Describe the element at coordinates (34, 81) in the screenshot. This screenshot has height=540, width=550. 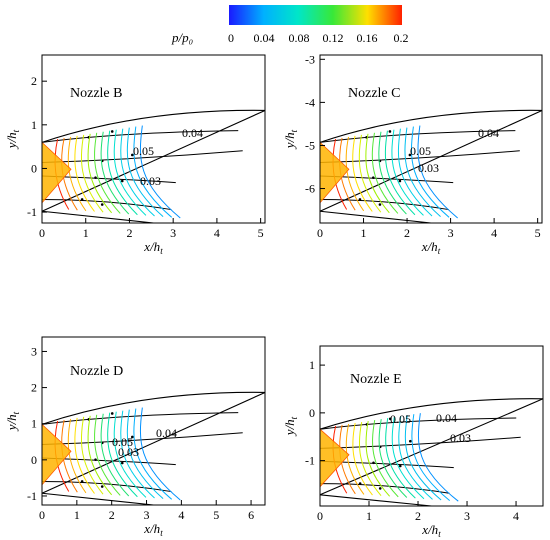
I see `y-tick-label: 2` at that location.